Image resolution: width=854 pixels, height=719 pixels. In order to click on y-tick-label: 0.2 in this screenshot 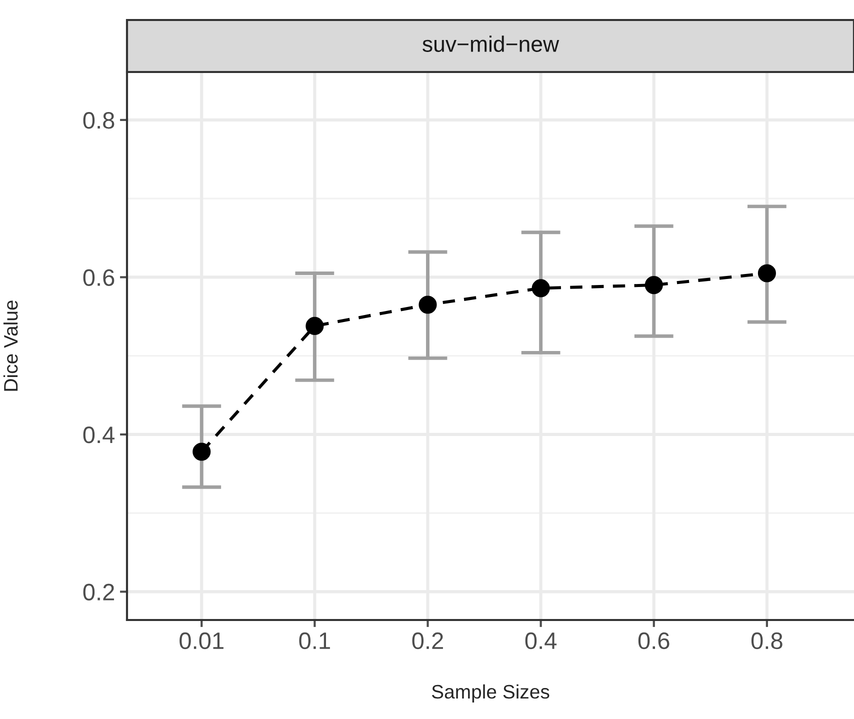, I will do `click(98, 592)`.